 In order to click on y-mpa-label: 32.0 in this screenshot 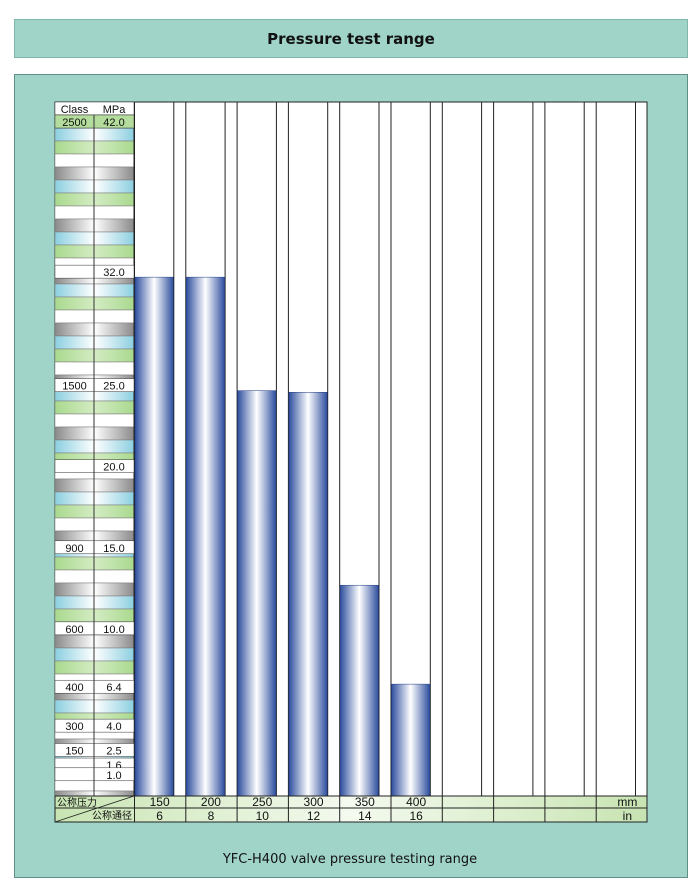, I will do `click(113, 273)`.